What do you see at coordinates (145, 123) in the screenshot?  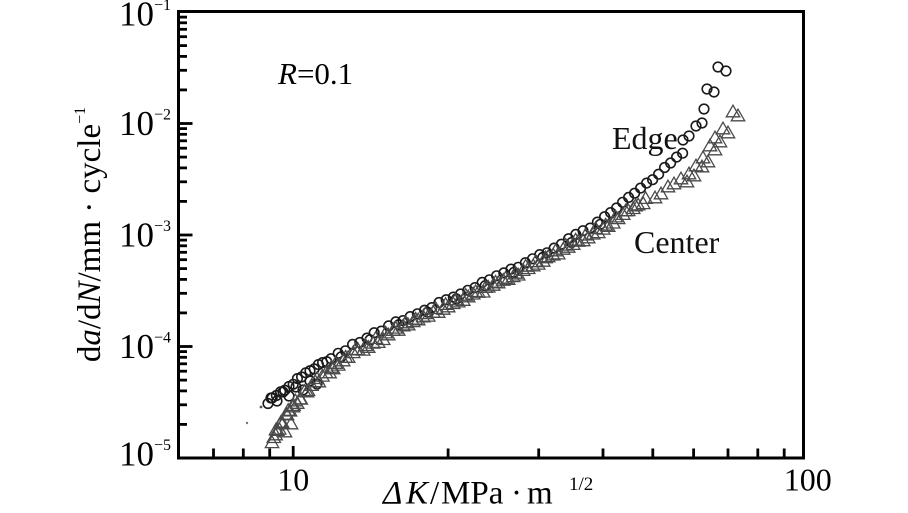 I see `svg-text: 10⁻²` at bounding box center [145, 123].